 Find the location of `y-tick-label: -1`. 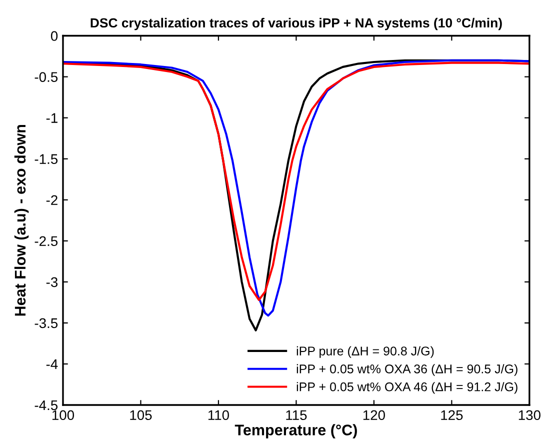

y-tick-label: -1 is located at coordinates (52, 118).